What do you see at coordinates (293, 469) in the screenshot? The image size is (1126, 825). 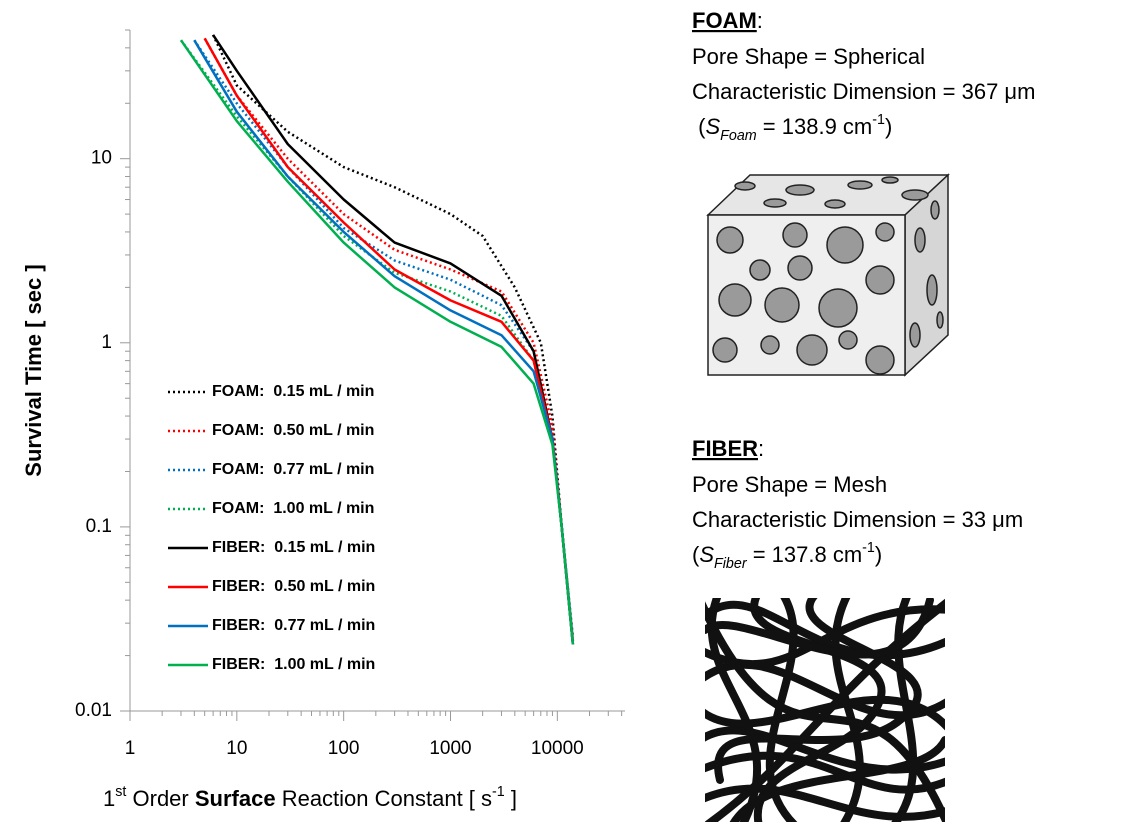 I see `legend-label: FOAM: 0.77 mL / min` at bounding box center [293, 469].